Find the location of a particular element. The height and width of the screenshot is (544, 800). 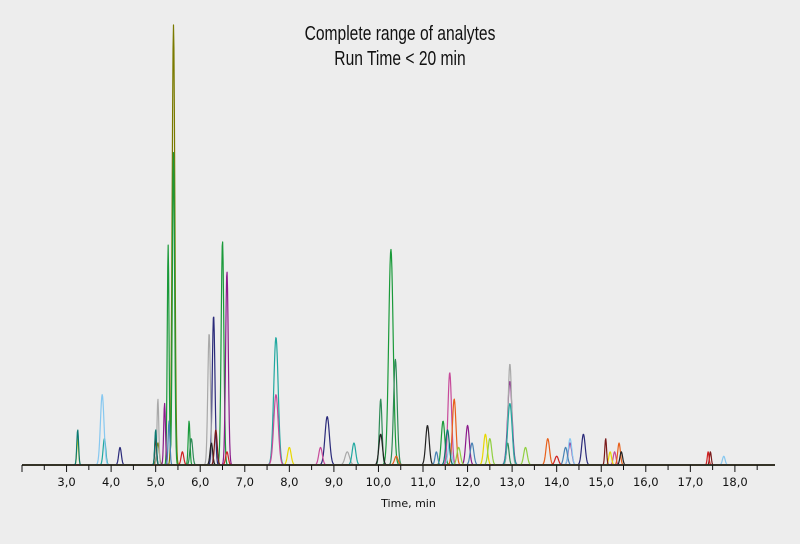

chart-title-line-1: Complete range of analytes is located at coordinates (400, 34).